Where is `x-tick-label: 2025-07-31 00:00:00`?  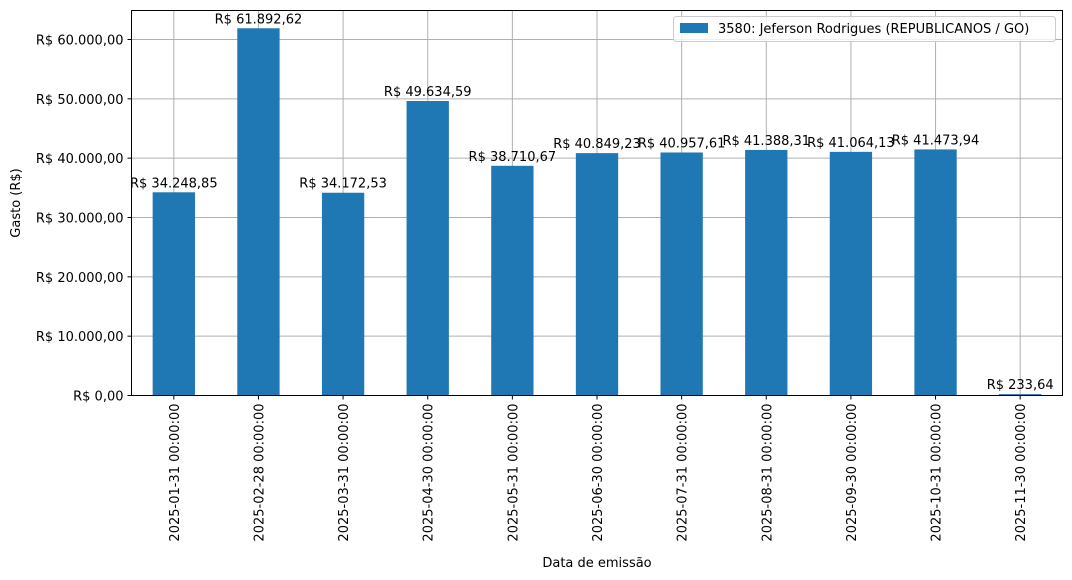
x-tick-label: 2025-07-31 00:00:00 is located at coordinates (683, 473).